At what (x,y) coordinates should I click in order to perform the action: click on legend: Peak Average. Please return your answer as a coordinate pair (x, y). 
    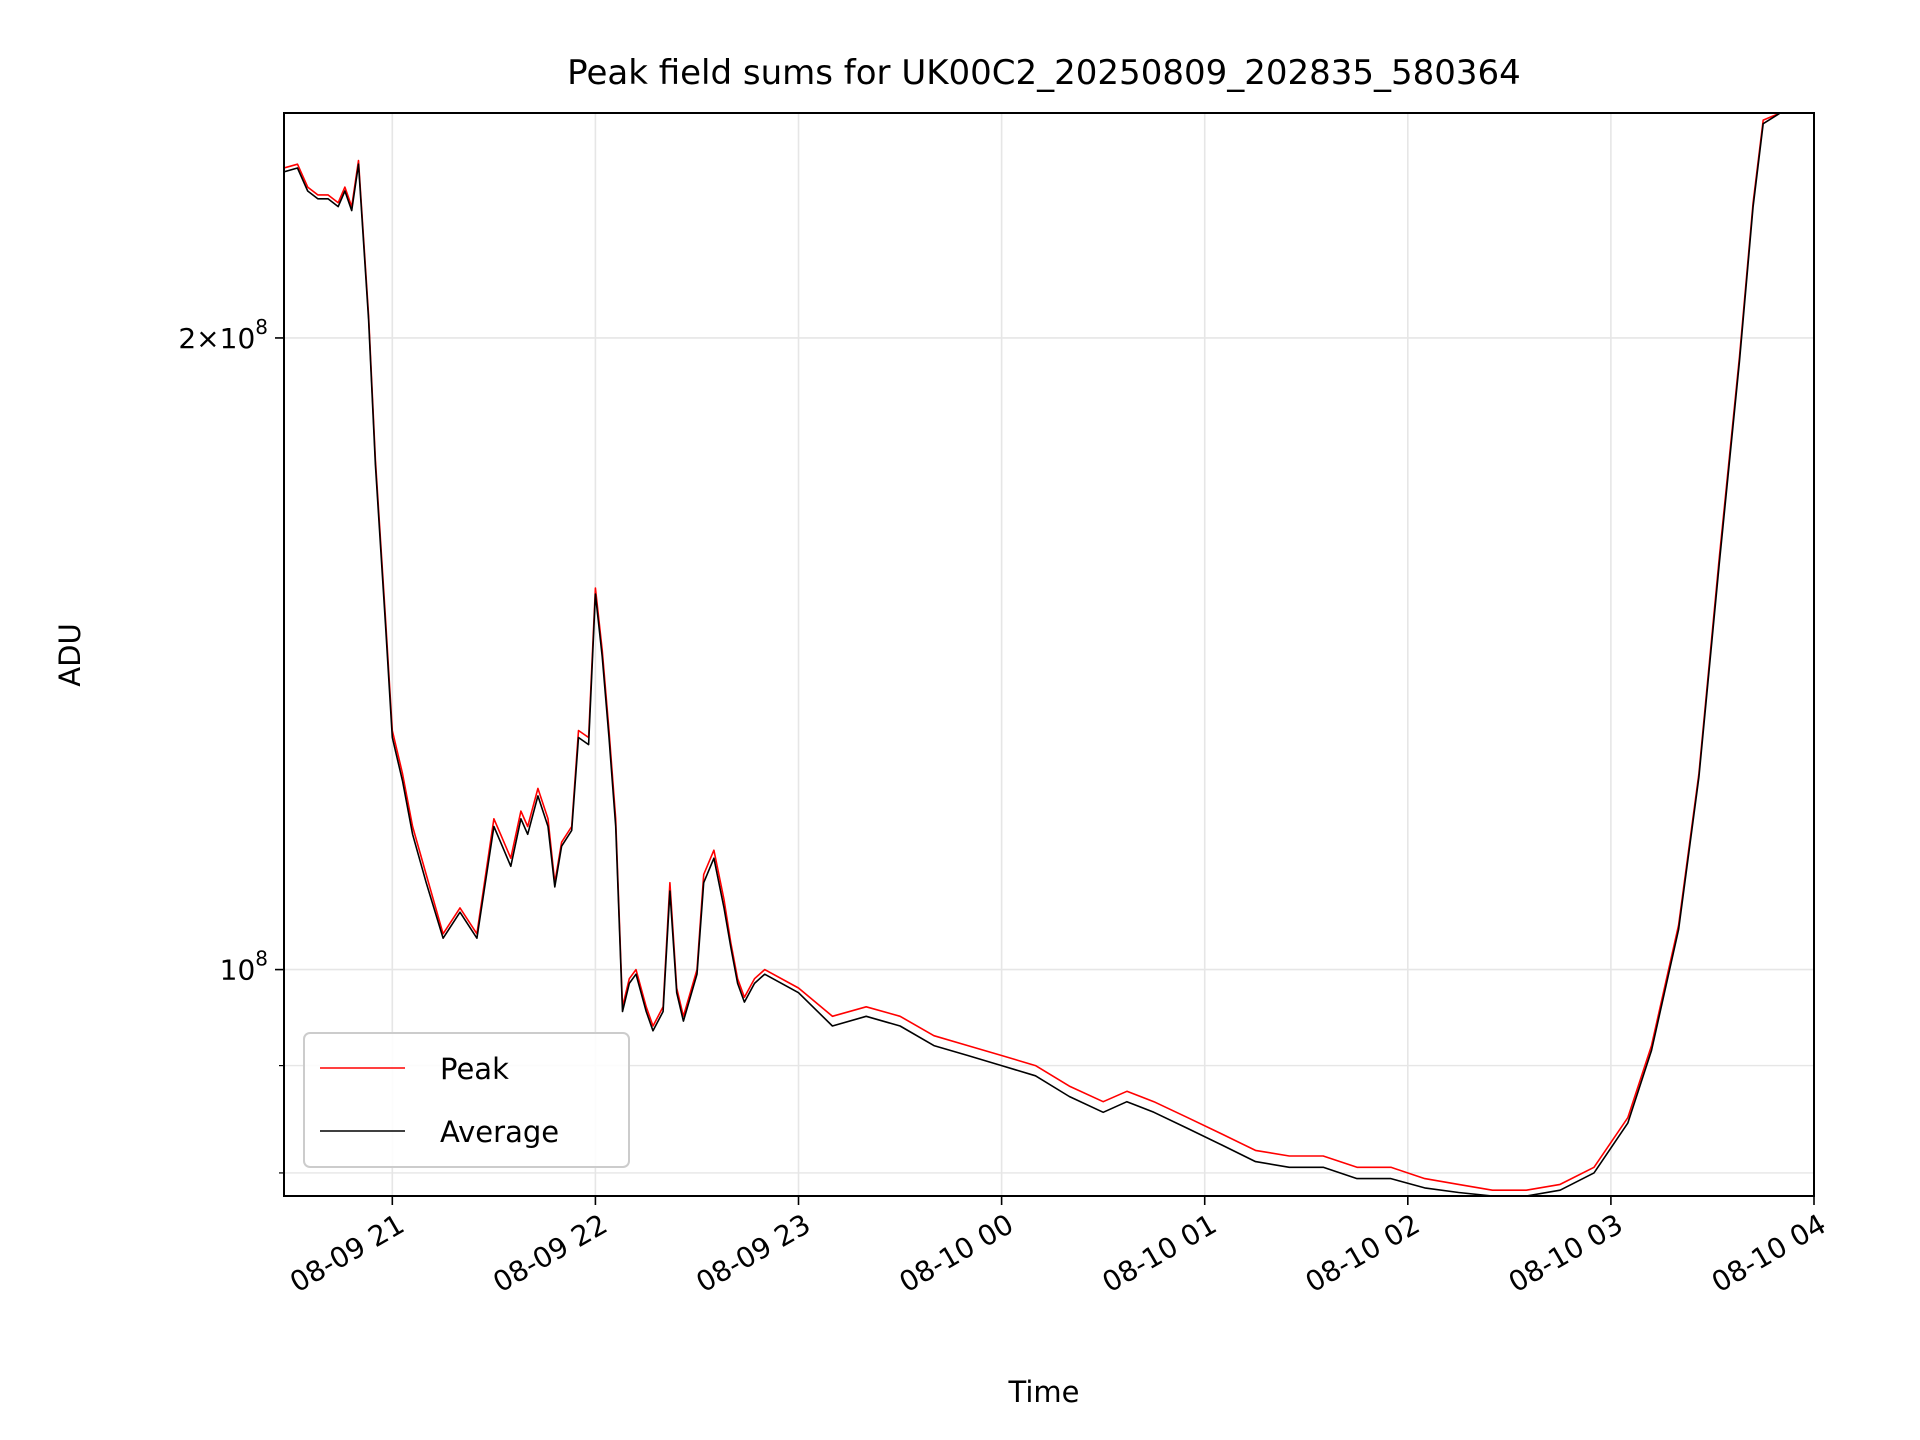
    Looking at the image, I should click on (466, 1100).